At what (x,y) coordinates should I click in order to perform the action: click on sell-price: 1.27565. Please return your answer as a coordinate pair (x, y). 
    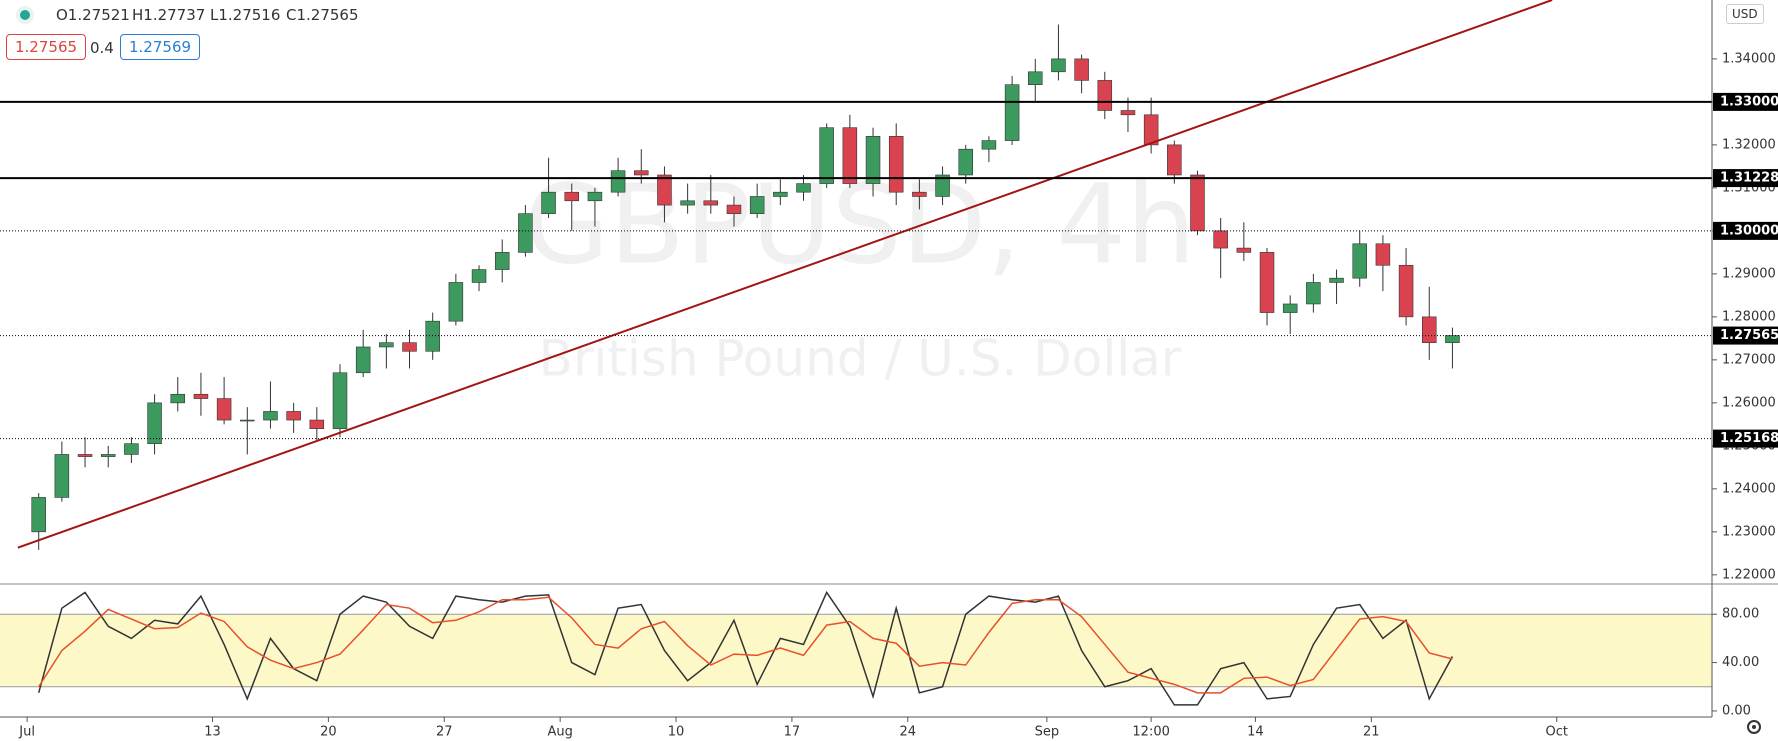
    Looking at the image, I should click on (46, 47).